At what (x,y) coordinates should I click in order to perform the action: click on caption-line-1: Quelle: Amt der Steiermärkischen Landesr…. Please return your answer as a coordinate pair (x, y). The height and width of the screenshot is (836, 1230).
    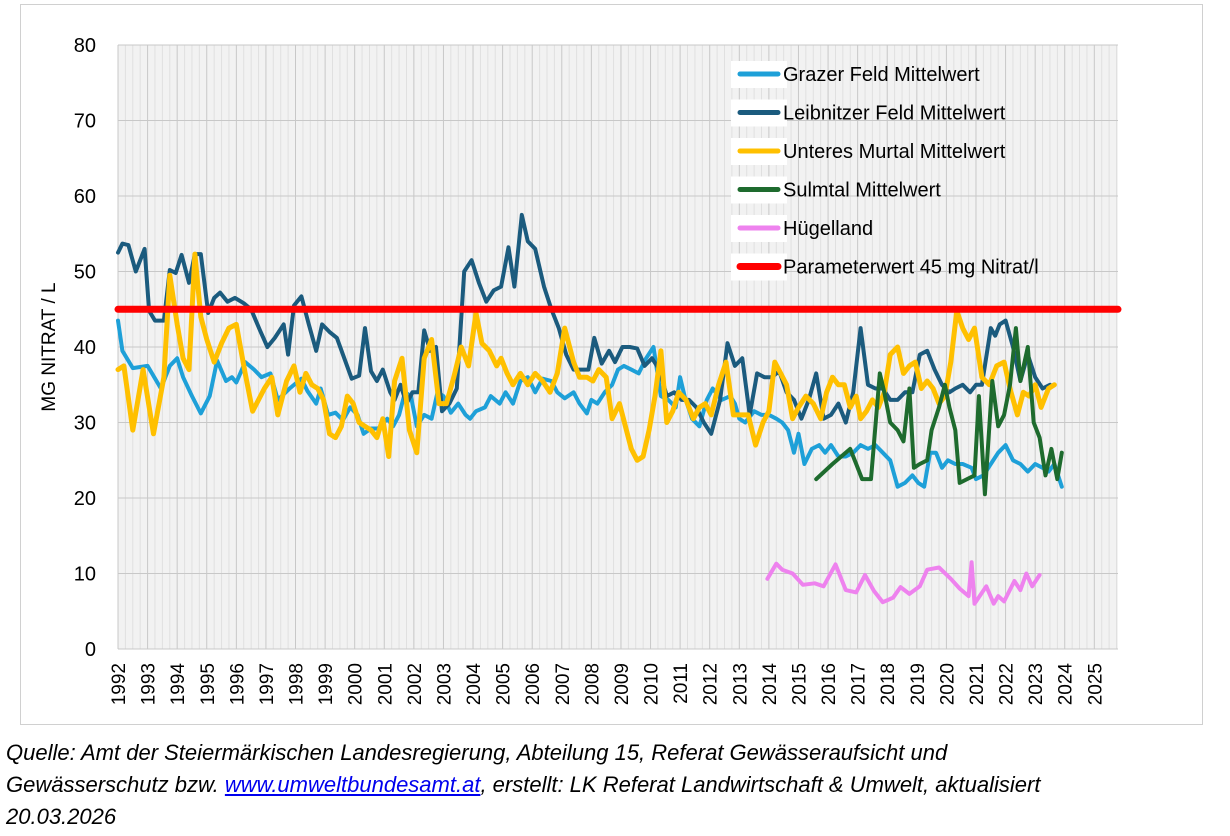
    Looking at the image, I should click on (477, 752).